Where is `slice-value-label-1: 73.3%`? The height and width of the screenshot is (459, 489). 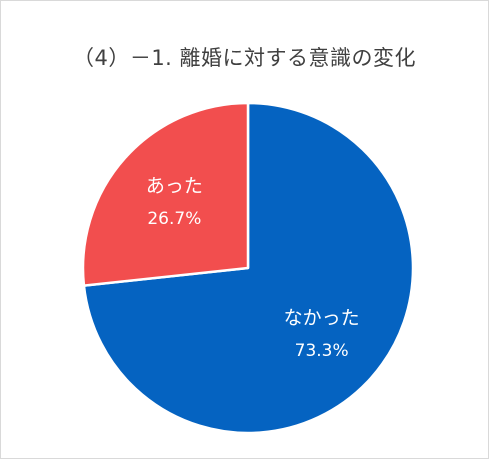
slice-value-label-1: 73.3% is located at coordinates (322, 351).